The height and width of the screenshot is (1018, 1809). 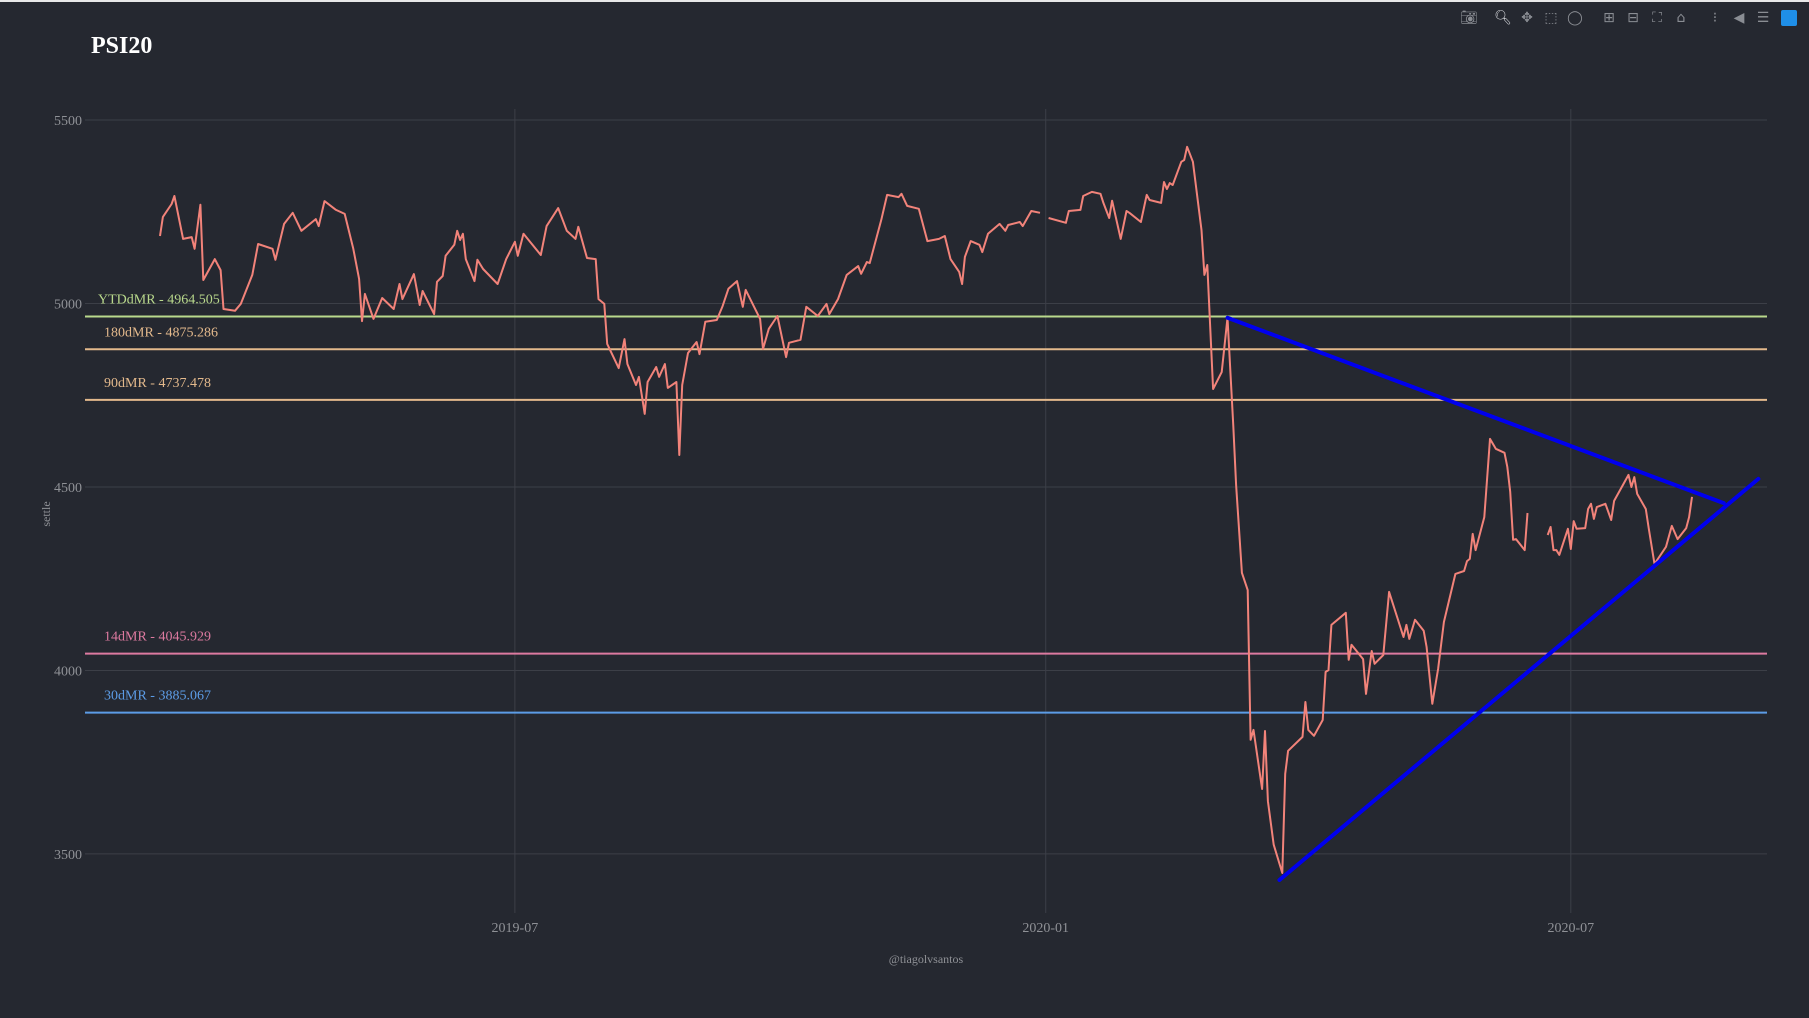 I want to click on plotly-logo-icon, so click(x=1789, y=18).